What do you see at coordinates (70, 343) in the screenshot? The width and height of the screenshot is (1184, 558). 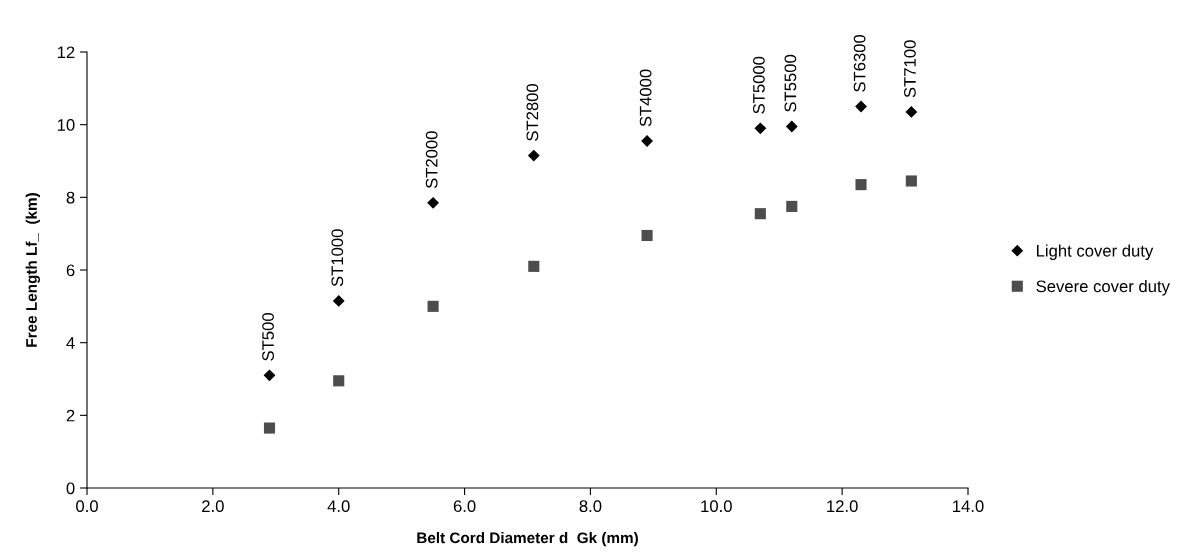 I see `y-tick-label: 4` at bounding box center [70, 343].